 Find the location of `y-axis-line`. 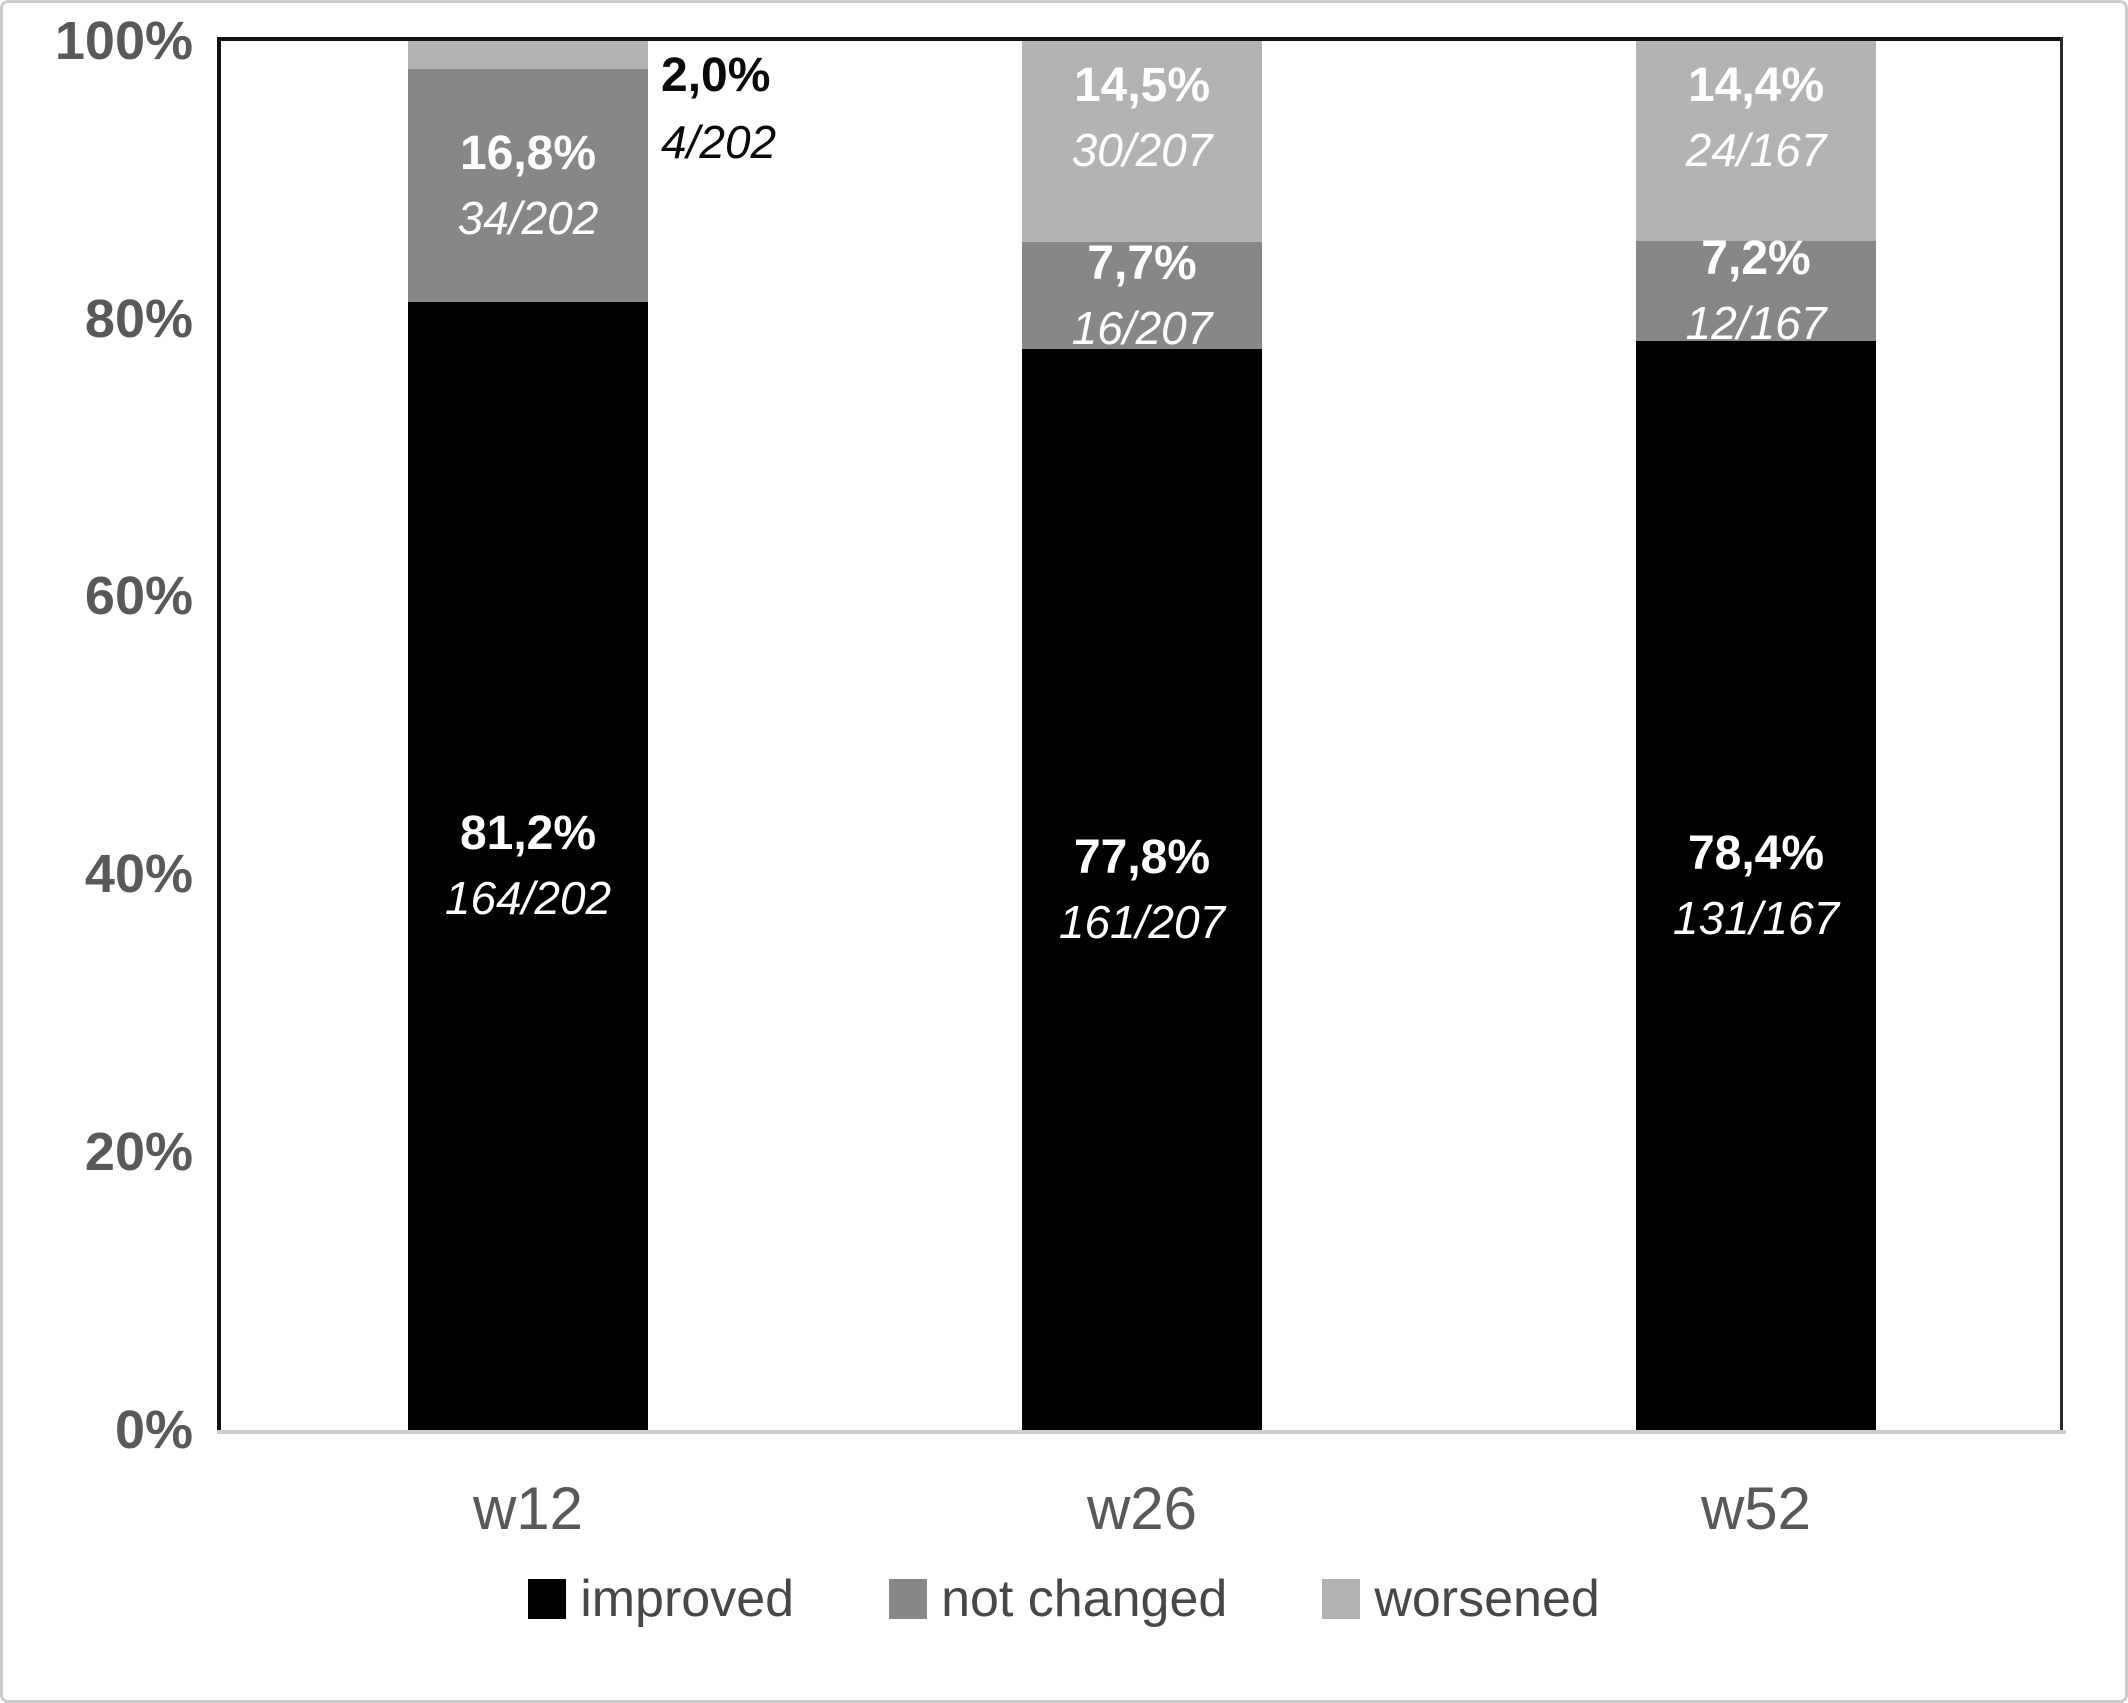

y-axis-line is located at coordinates (219, 735).